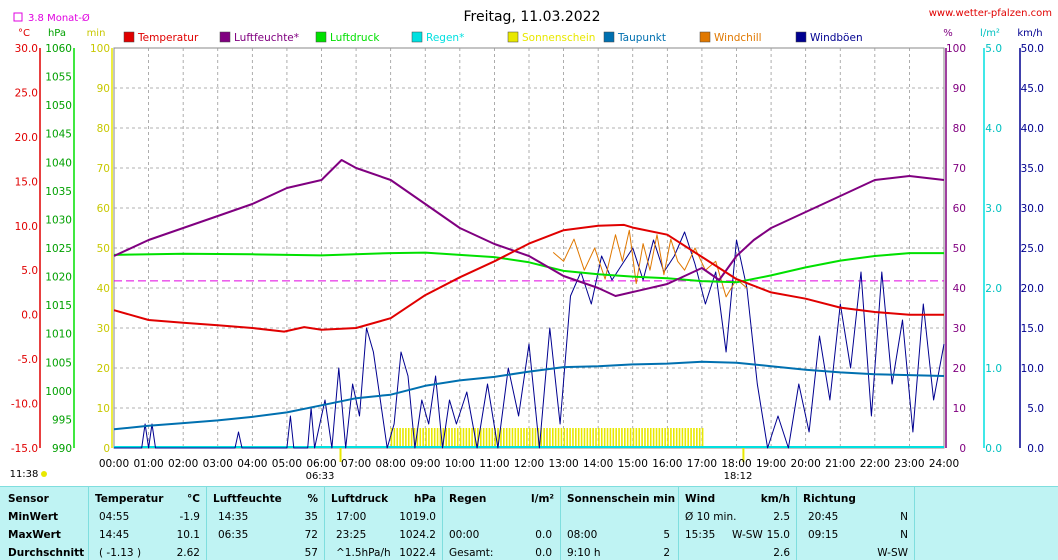 The width and height of the screenshot is (1058, 560). I want to click on stats-temp-time: ( -1.13 ), so click(120, 553).